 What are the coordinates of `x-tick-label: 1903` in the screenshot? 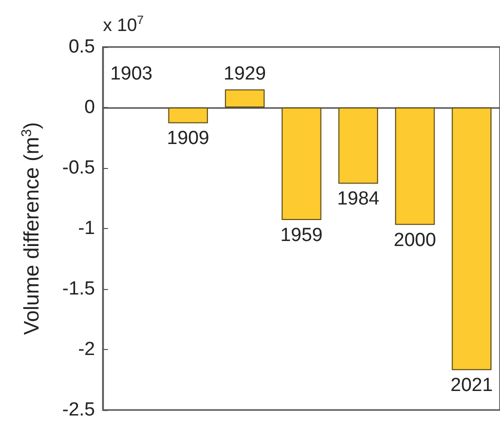 It's located at (131, 74).